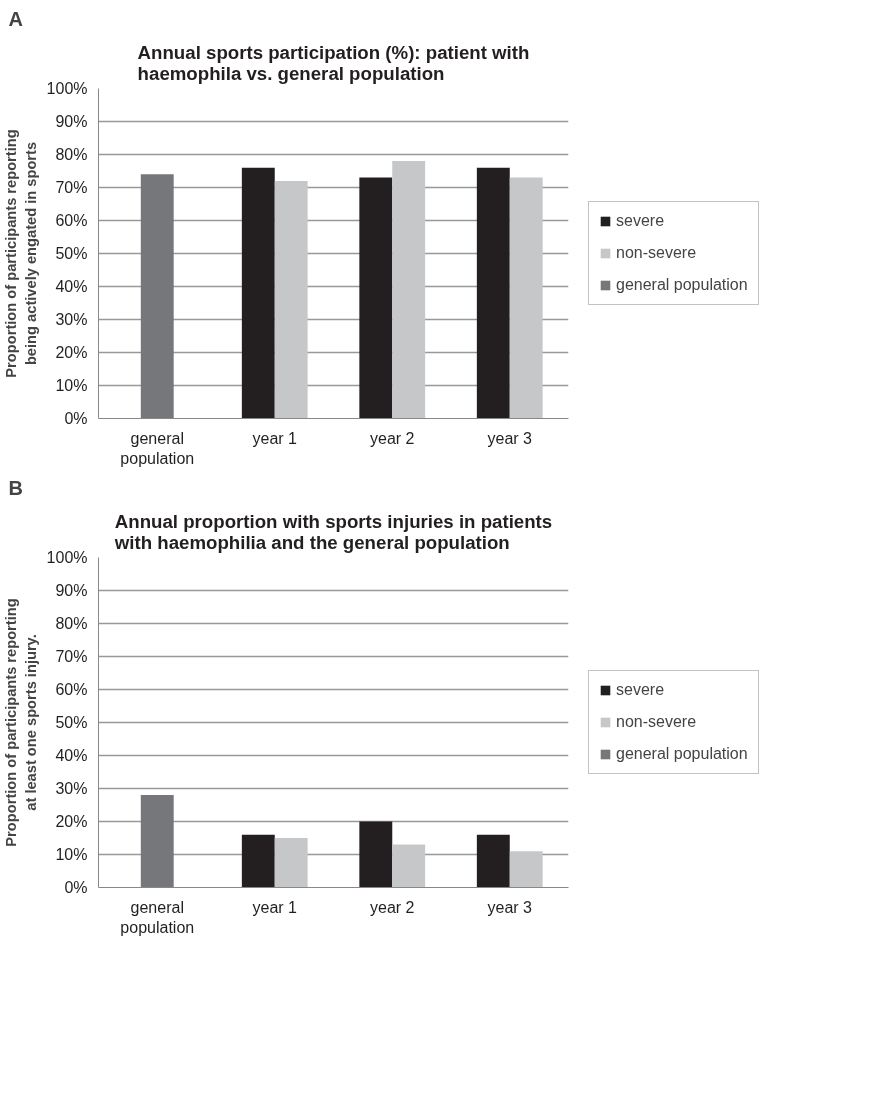  Describe the element at coordinates (21, 722) in the screenshot. I see `y-axis-title: Proportion of participants reporting at least one sports injury.` at that location.